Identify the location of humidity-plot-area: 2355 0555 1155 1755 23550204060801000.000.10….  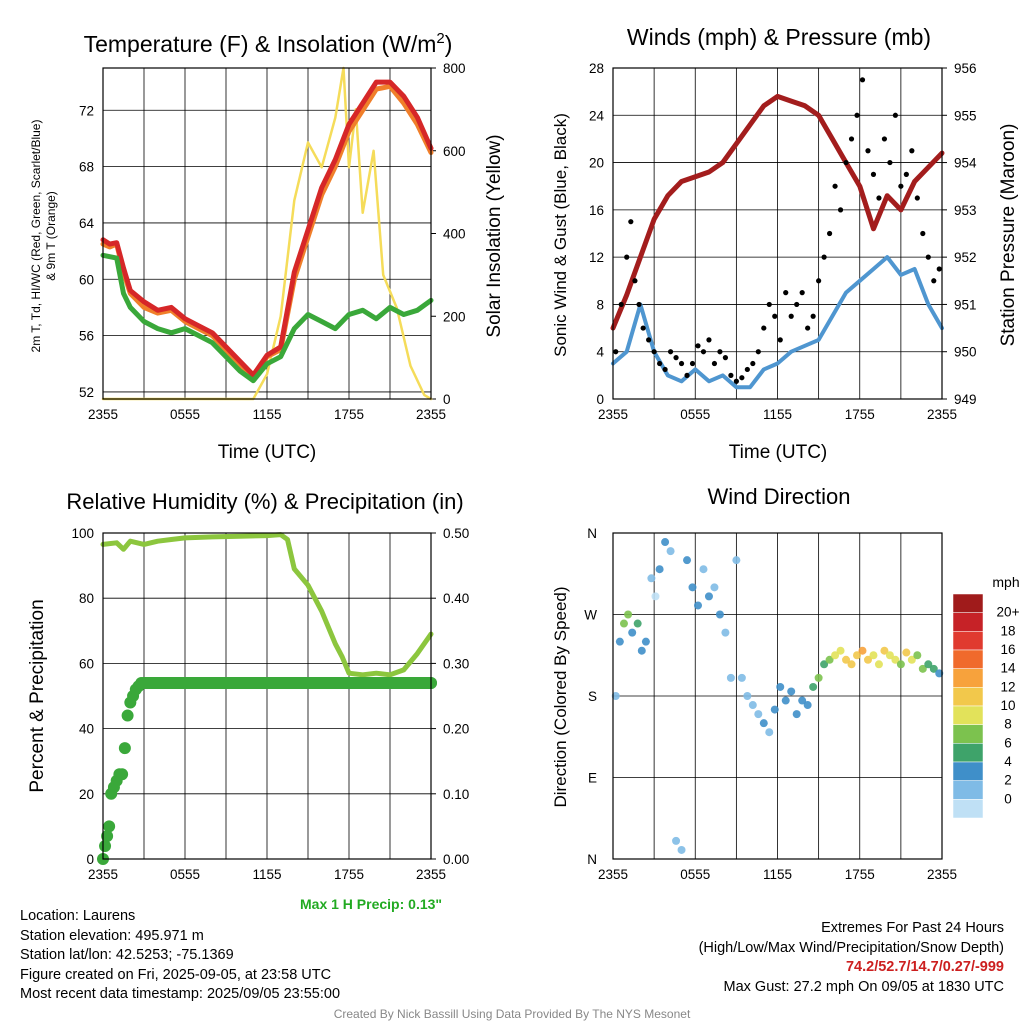
(270, 704).